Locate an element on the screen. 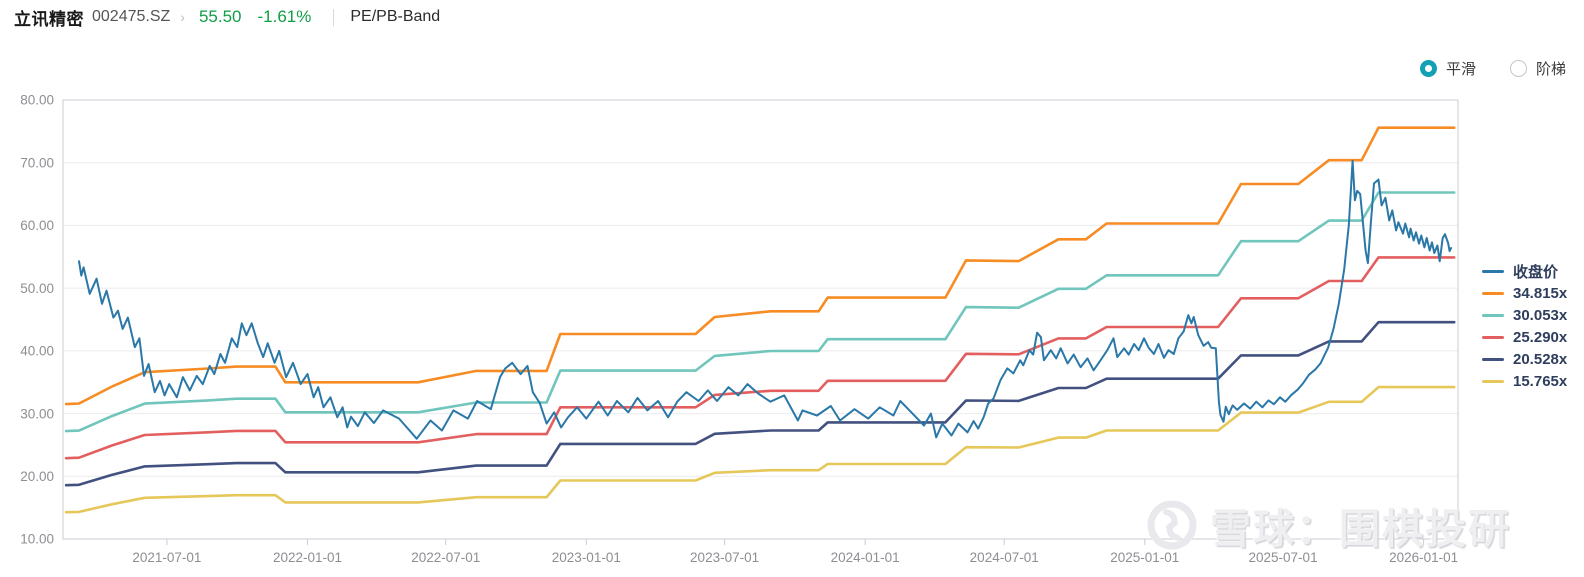 The width and height of the screenshot is (1584, 577). x-axis-tick-label: 2026-01-01 is located at coordinates (1423, 557).